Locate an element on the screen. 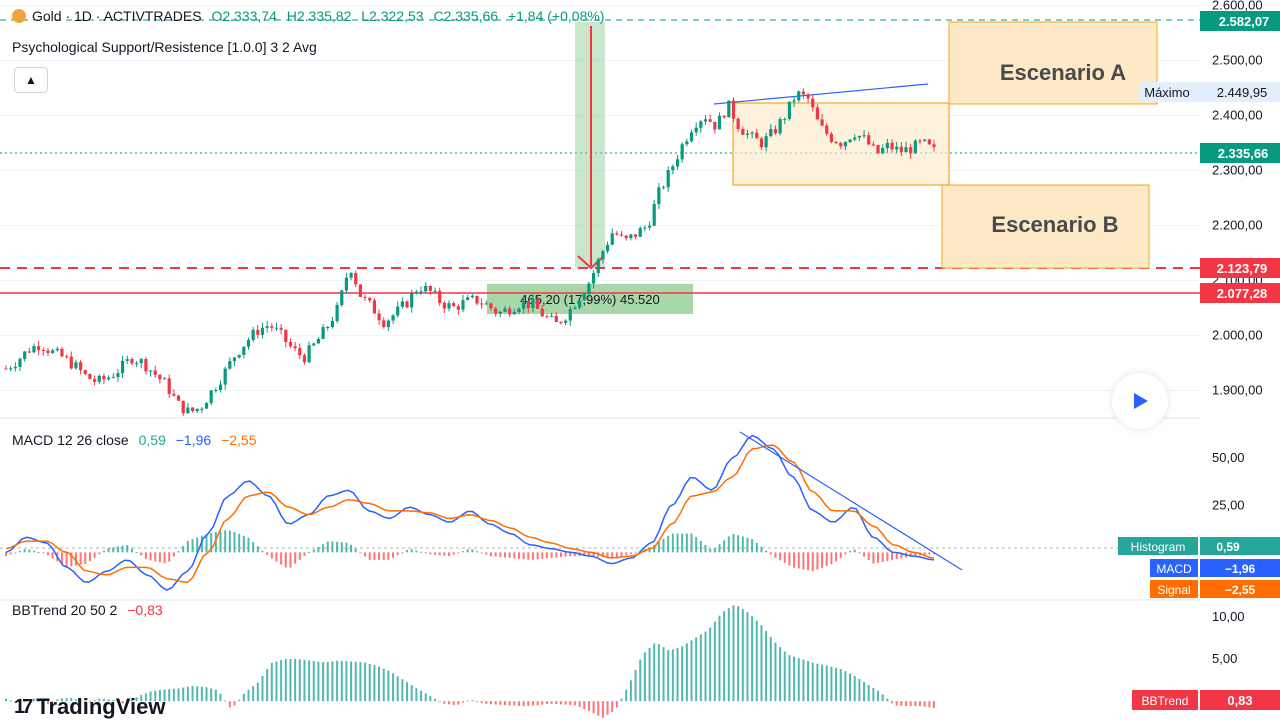  bbtrend-legend: BBTrend 20 50 2 −0,83 is located at coordinates (90, 610).